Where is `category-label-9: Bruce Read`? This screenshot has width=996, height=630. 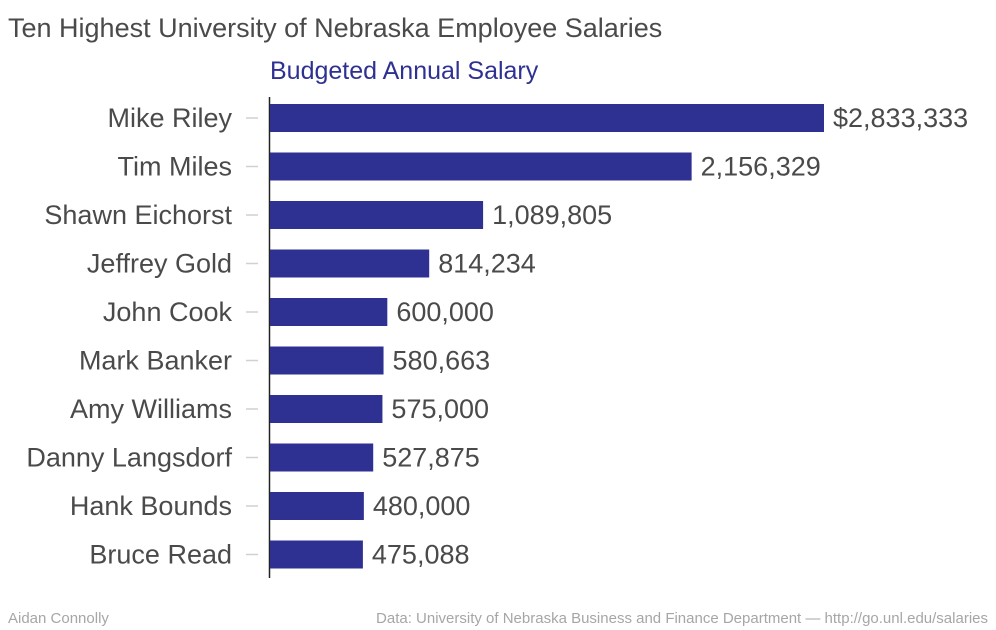
category-label-9: Bruce Read is located at coordinates (160, 555).